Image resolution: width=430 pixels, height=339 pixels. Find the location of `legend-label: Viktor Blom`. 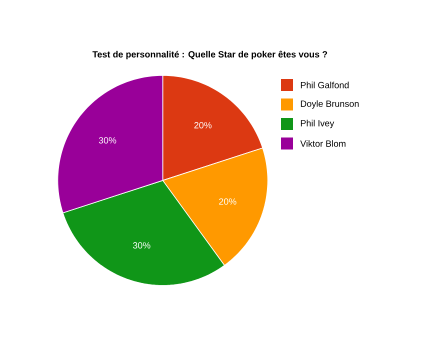

legend-label: Viktor Blom is located at coordinates (323, 143).